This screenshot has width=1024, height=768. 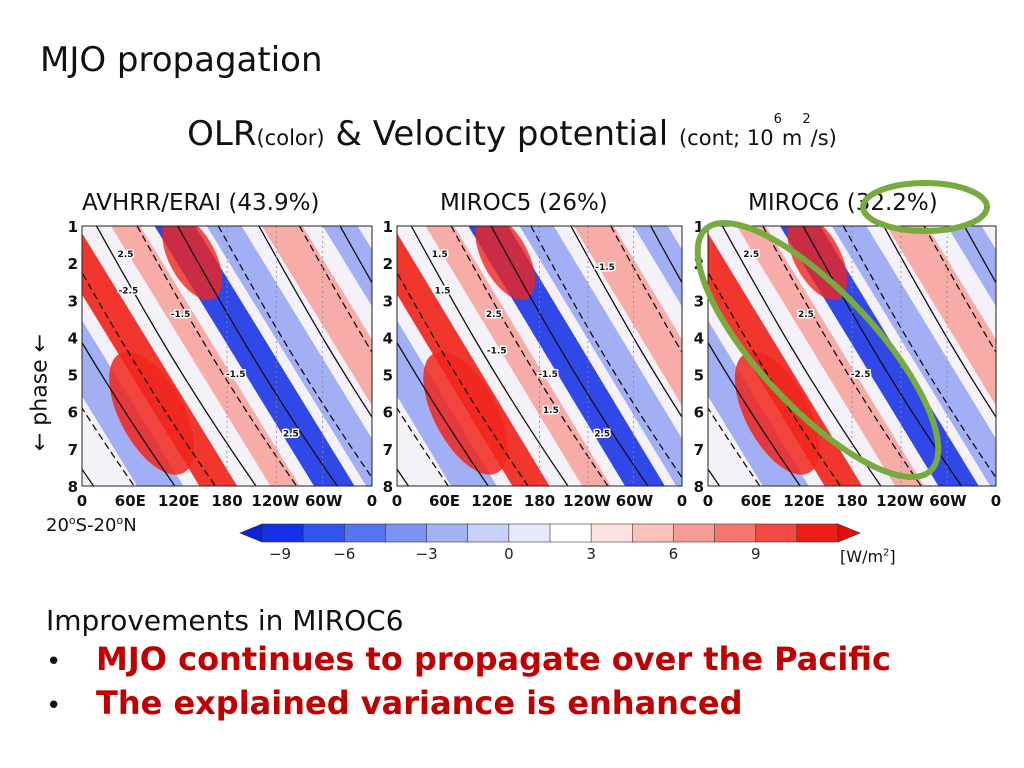 What do you see at coordinates (394, 703) in the screenshot?
I see `bullet-item: • The explained variance is enhanced` at bounding box center [394, 703].